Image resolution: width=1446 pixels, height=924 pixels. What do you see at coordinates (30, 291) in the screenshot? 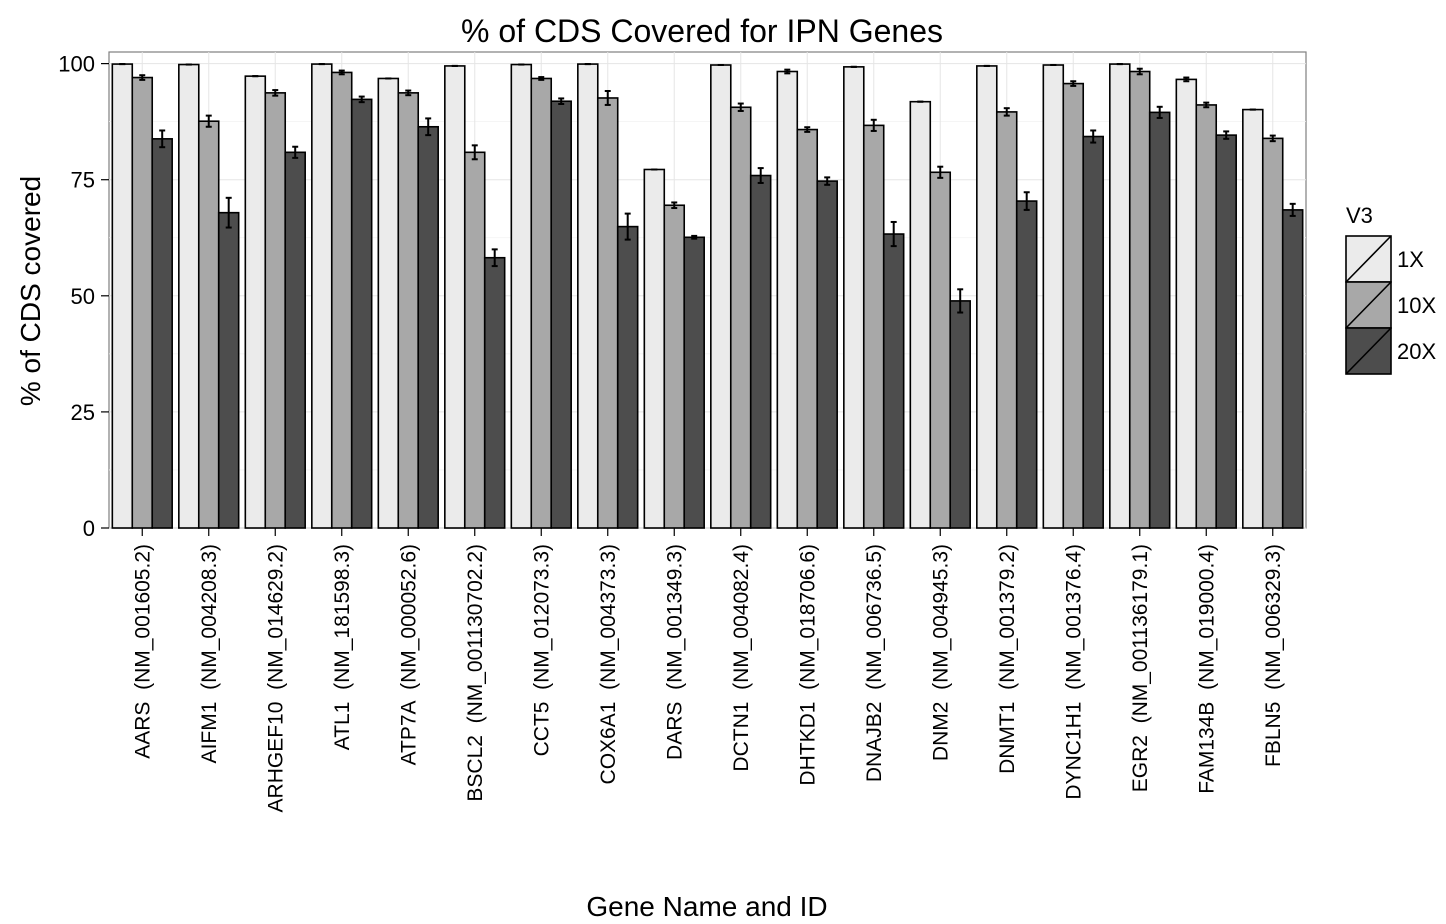
I see `y-axis-label: % of CDS covered` at bounding box center [30, 291].